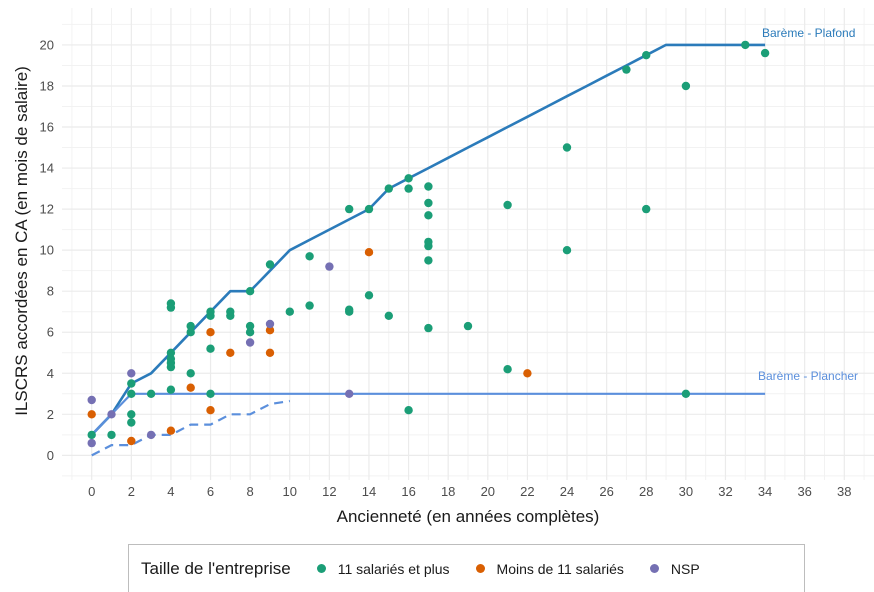 Image resolution: width=874 pixels, height=592 pixels. Describe the element at coordinates (47, 44) in the screenshot. I see `y-tick-label: 20` at that location.